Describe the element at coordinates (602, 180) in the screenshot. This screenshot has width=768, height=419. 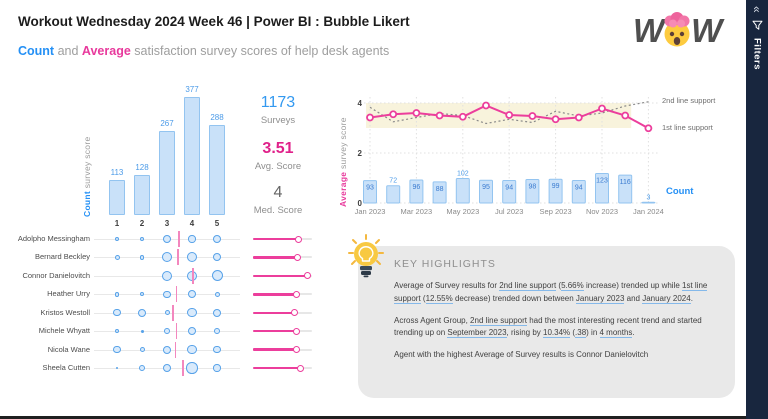
I see `month-count-label: 123` at that location.